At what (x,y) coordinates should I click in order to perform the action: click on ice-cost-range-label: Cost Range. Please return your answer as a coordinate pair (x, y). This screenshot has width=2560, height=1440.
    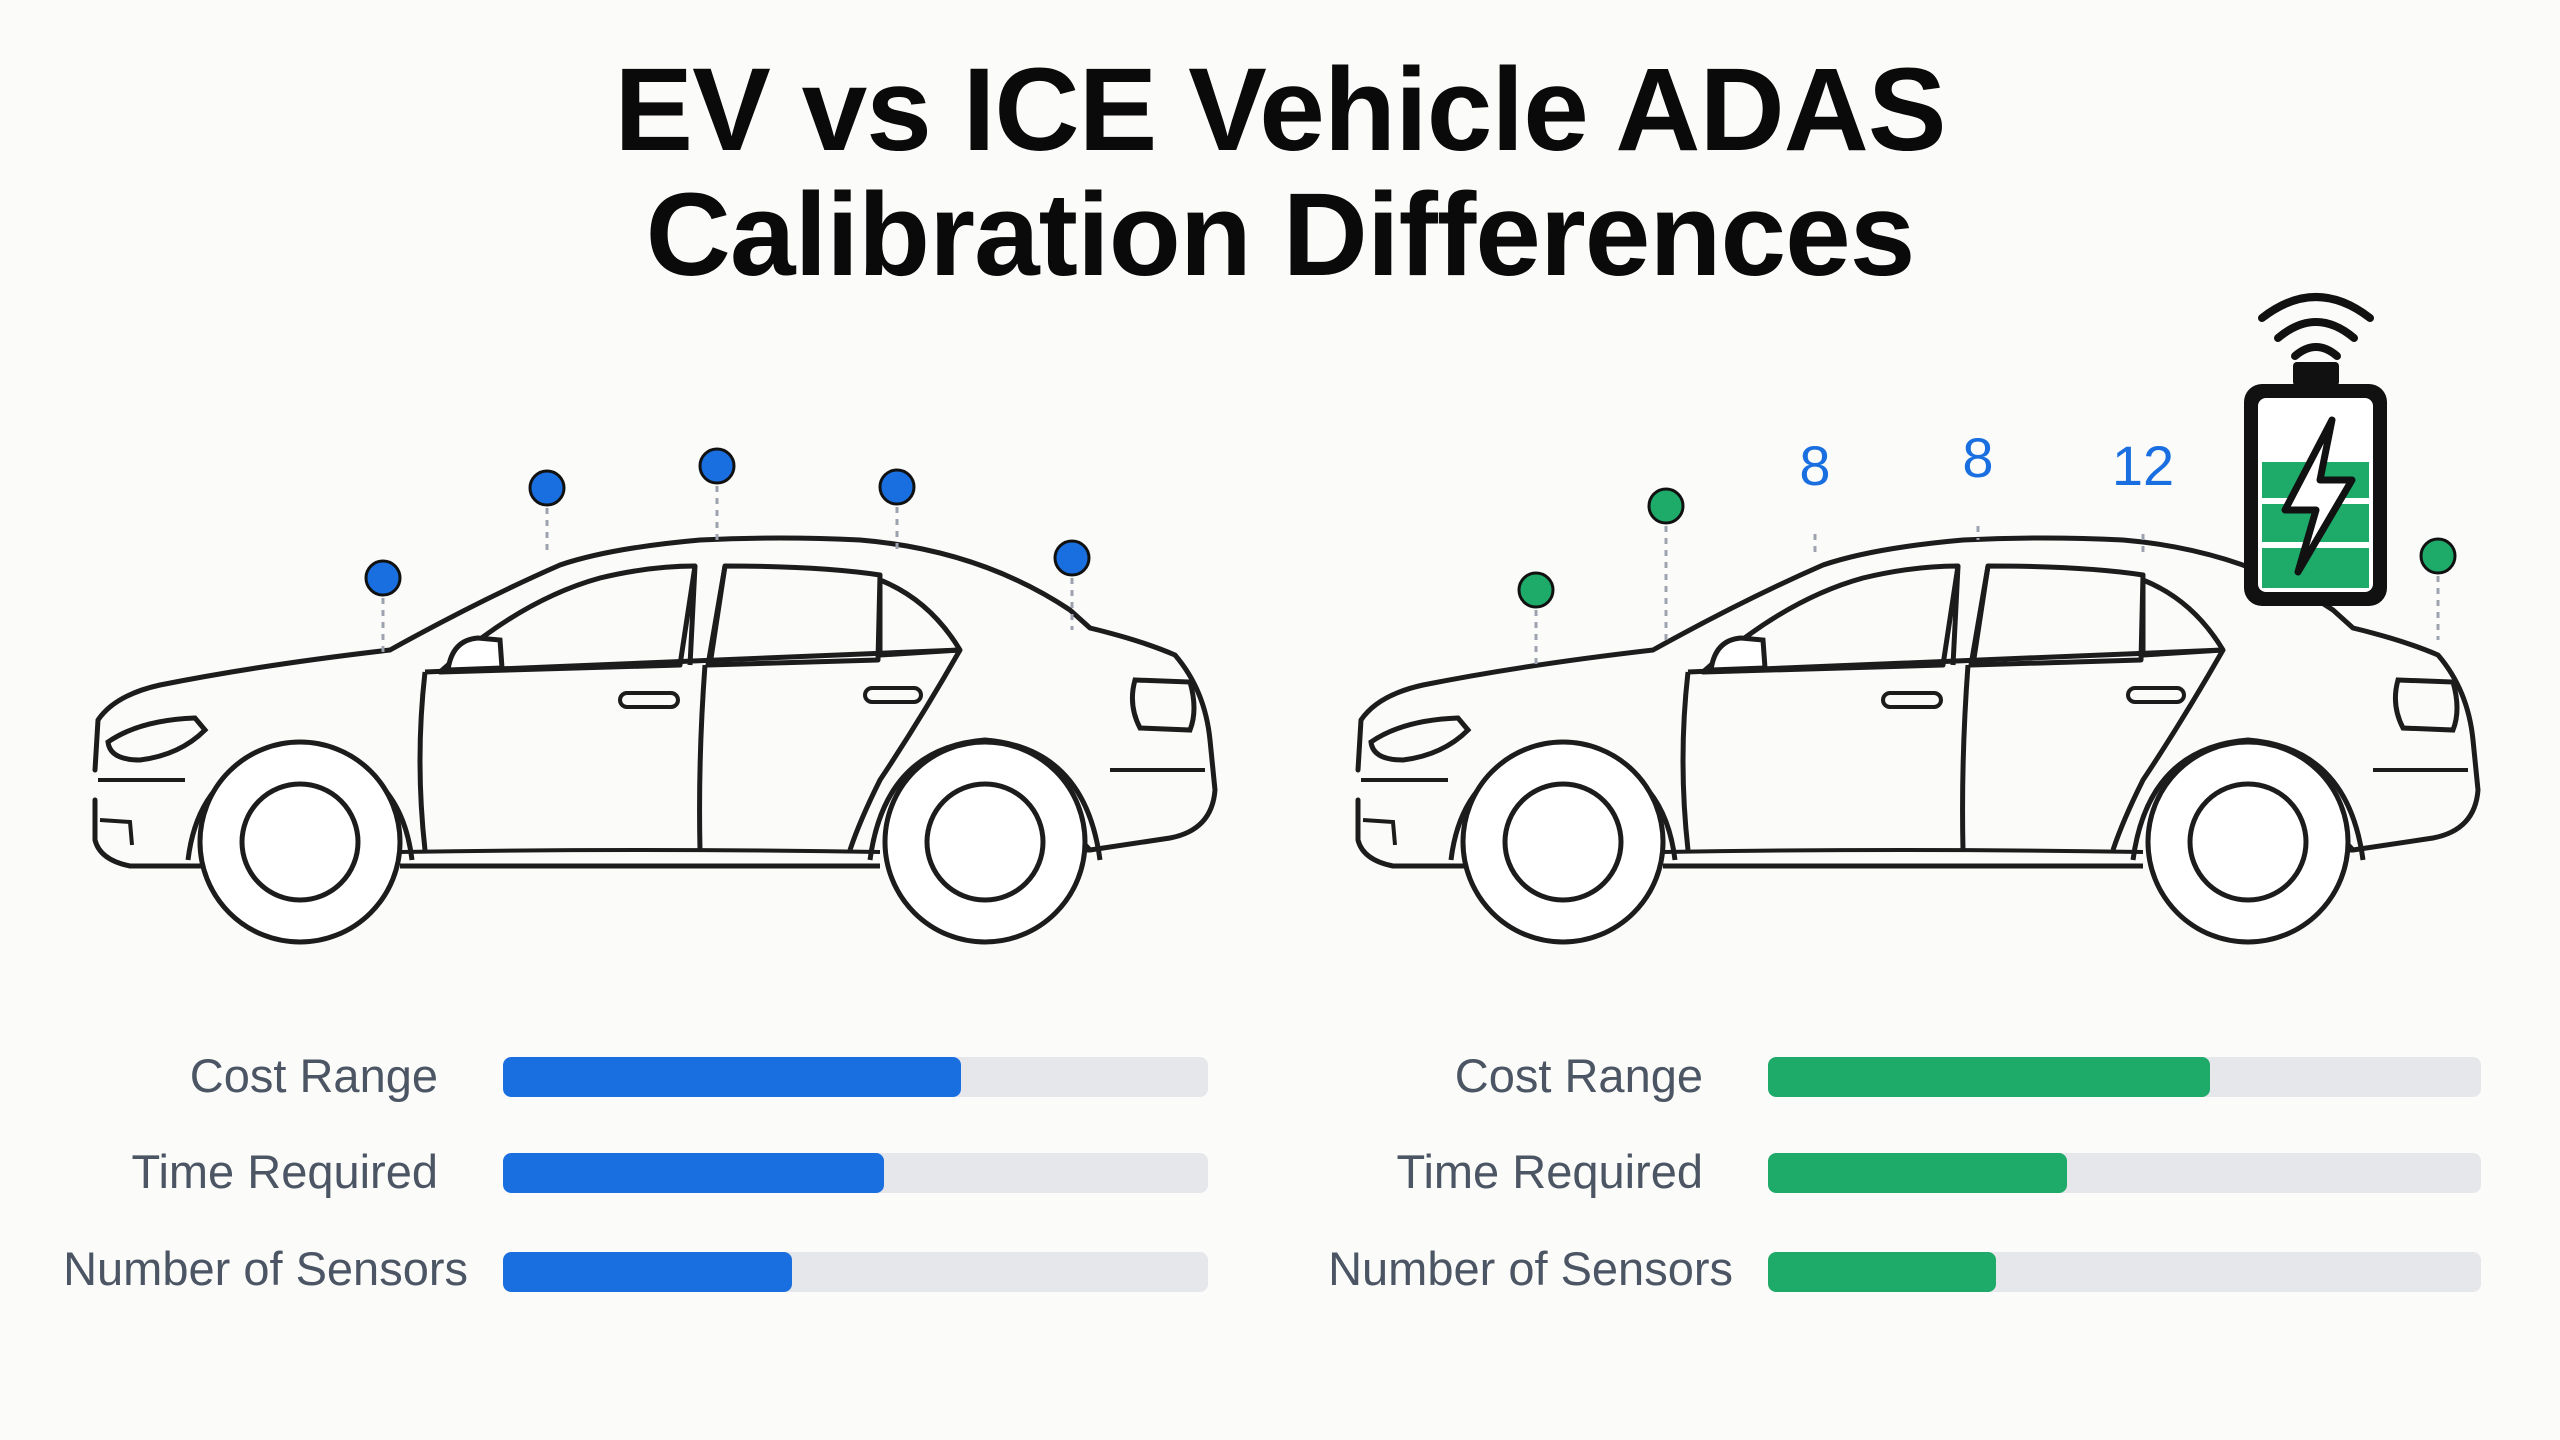
    Looking at the image, I should click on (313, 1075).